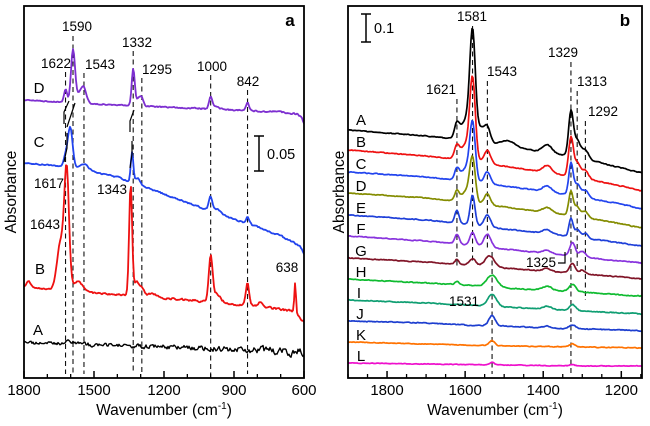 This screenshot has width=650, height=426. What do you see at coordinates (495, 344) in the screenshot?
I see `spectrum-curve-b-K` at bounding box center [495, 344].